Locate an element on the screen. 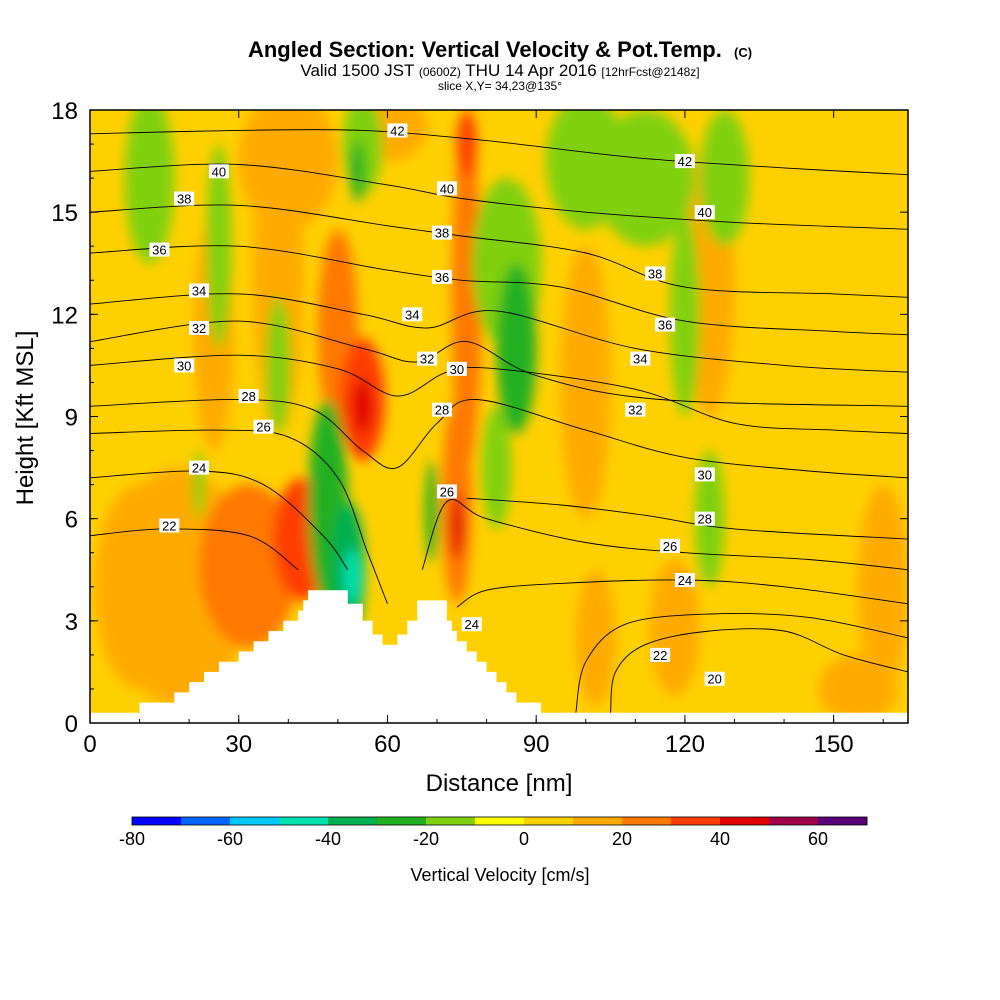  chart-title-unit: (C) is located at coordinates (743, 52).